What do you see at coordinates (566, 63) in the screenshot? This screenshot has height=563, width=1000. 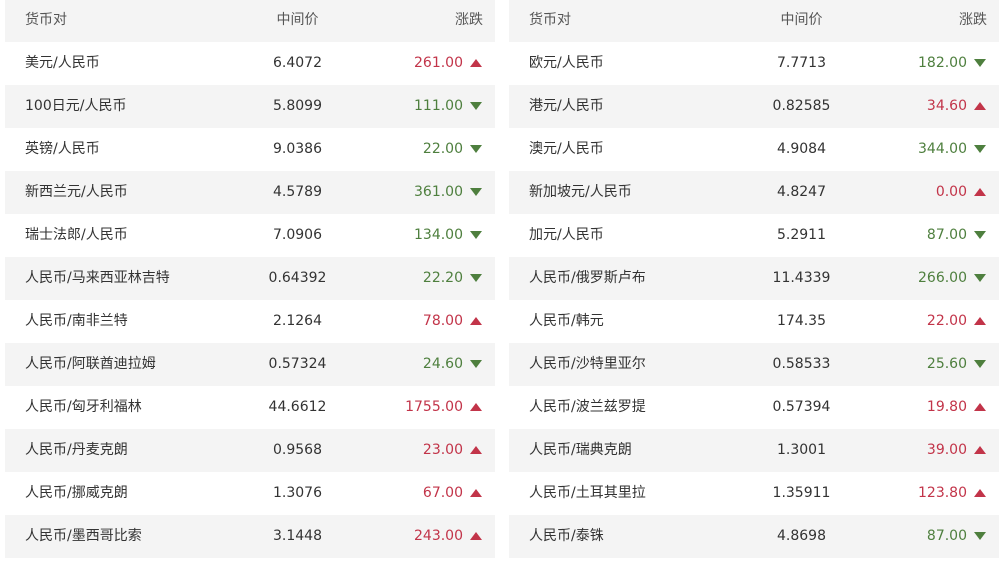 I see `currency-pair: 欧元/人民币` at bounding box center [566, 63].